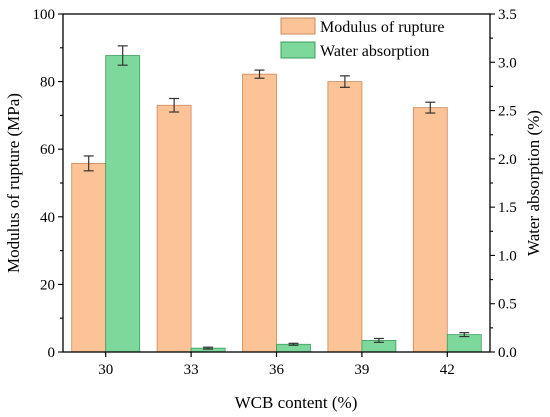 Image resolution: width=550 pixels, height=417 pixels. Describe the element at coordinates (362, 38) in the screenshot. I see `legend: Modulus of rupture Water absorption` at that location.